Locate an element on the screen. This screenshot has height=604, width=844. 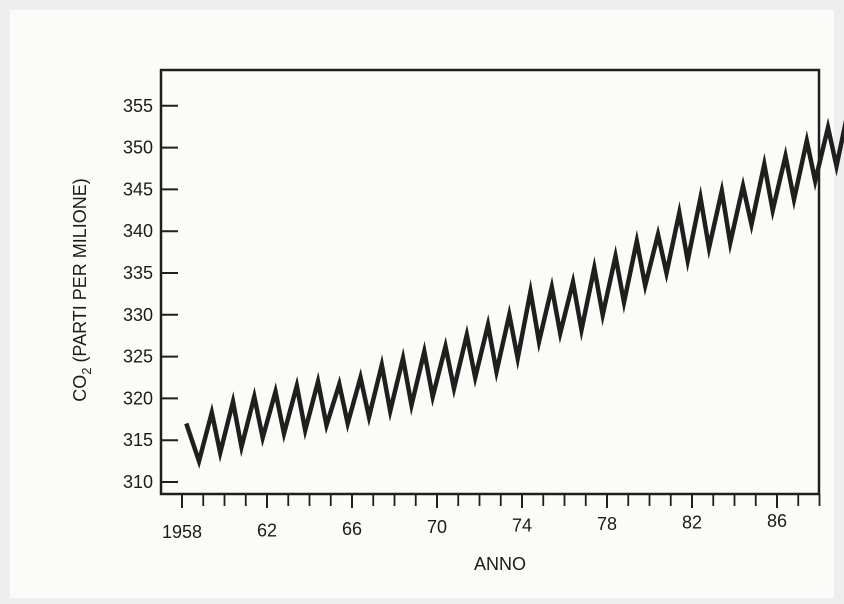
x-axis: 1958 62 66 70 74 78 82 86 is located at coordinates (491, 518).